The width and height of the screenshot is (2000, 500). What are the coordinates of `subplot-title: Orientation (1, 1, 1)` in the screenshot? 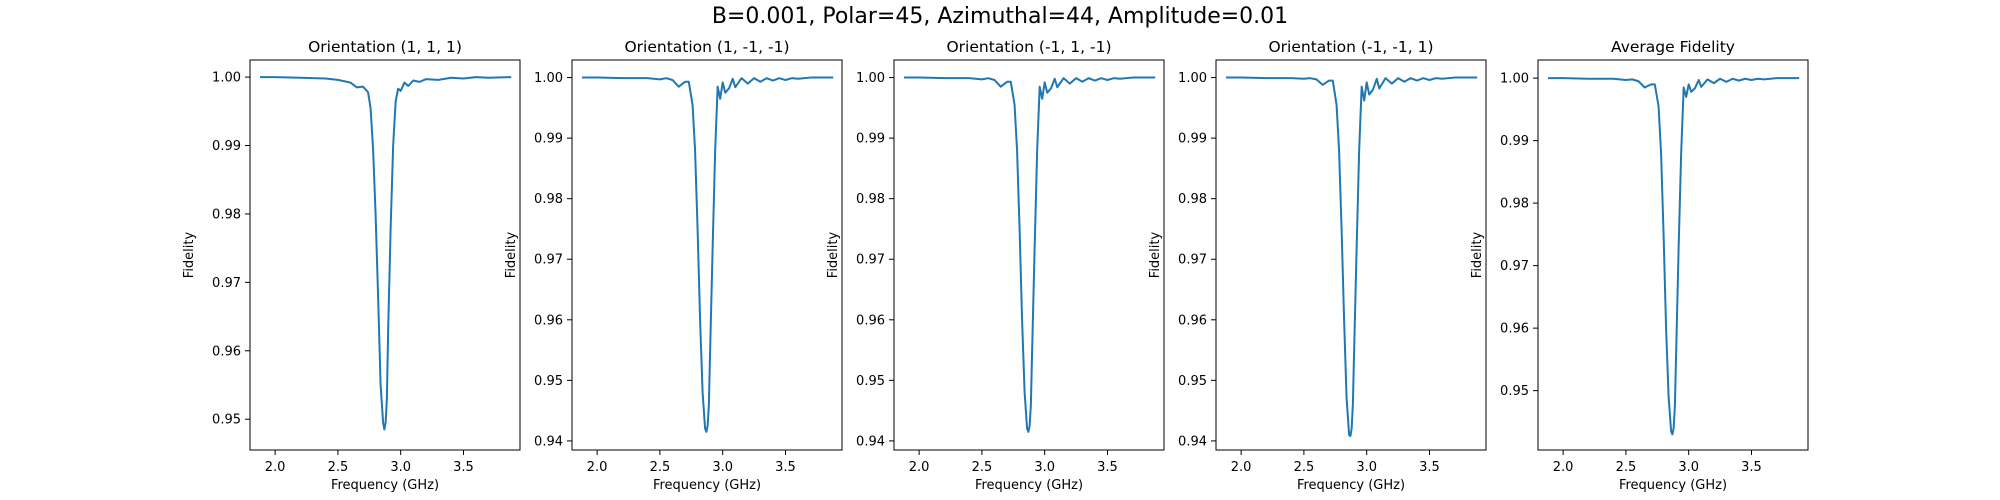 It's located at (385, 47).